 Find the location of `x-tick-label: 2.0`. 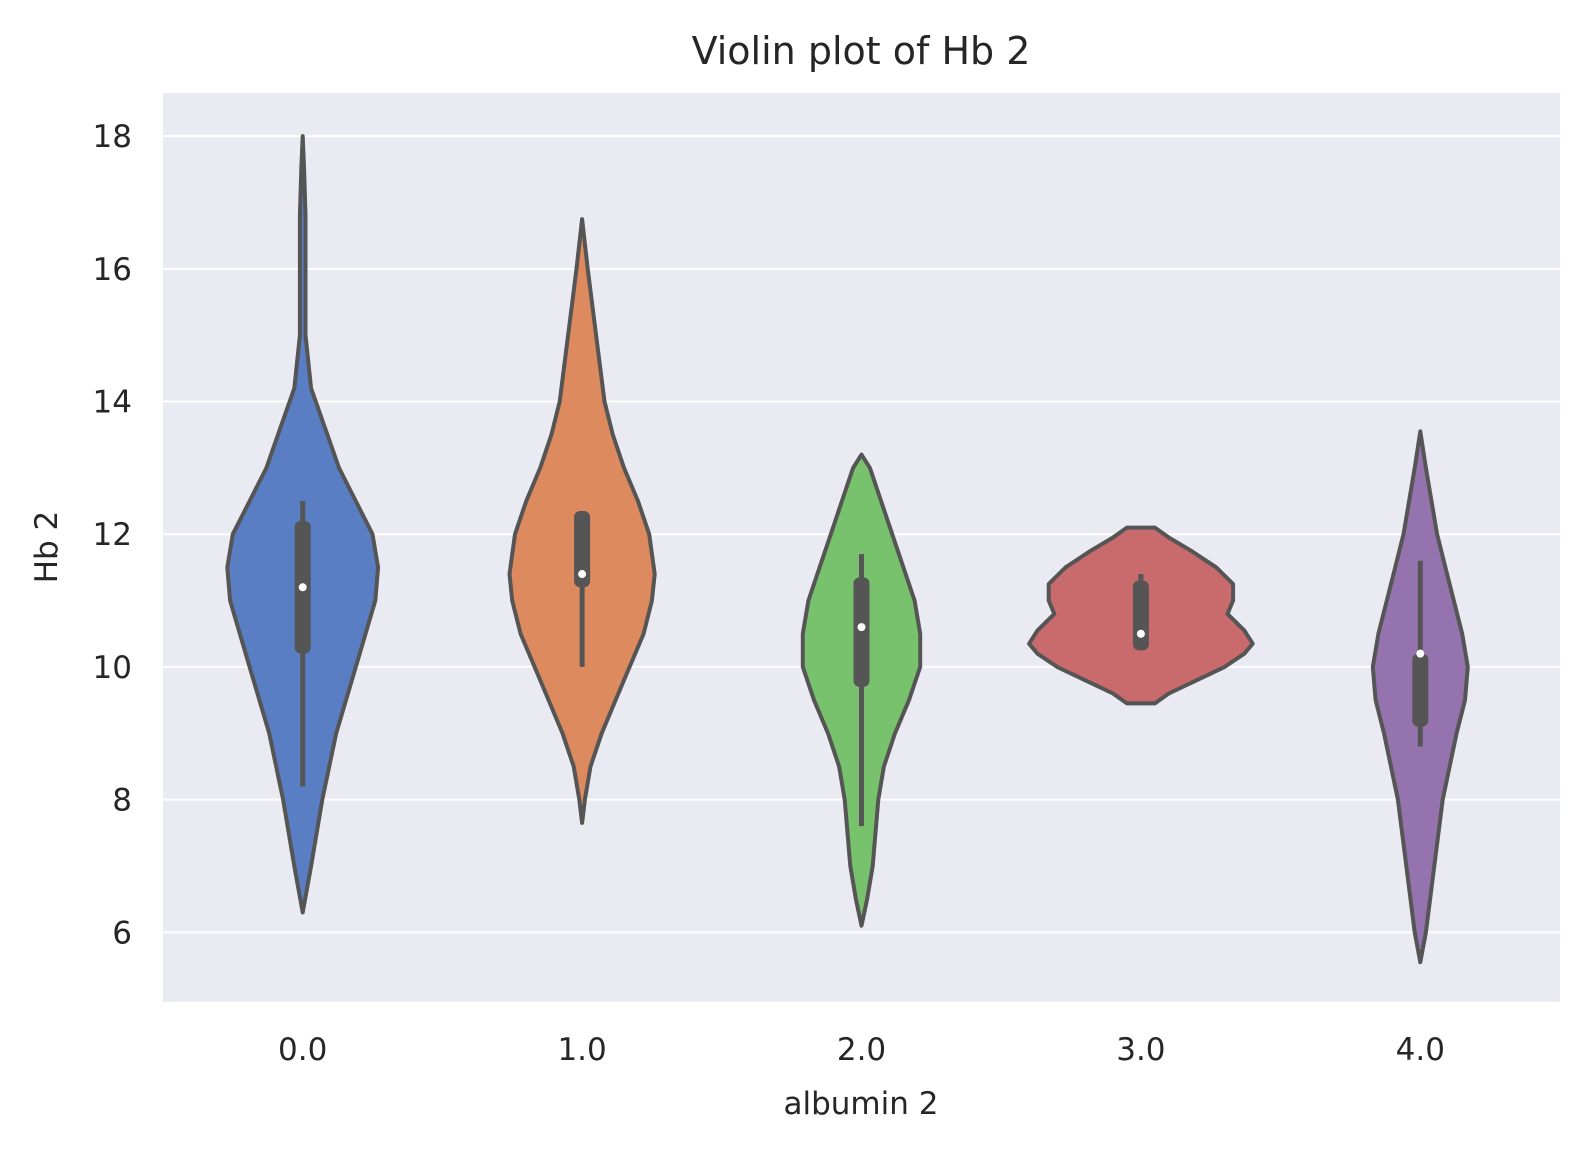

x-tick-label: 2.0 is located at coordinates (861, 1050).